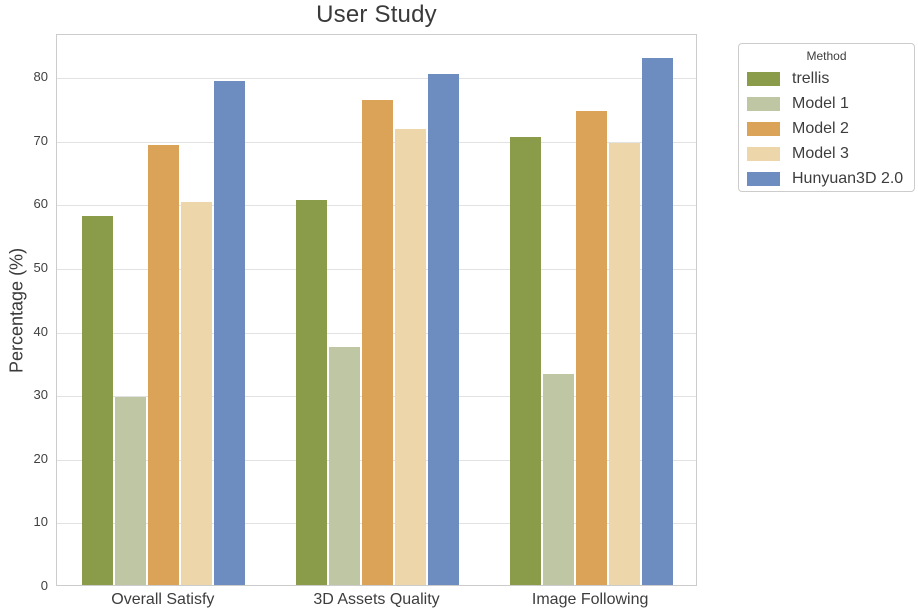 This screenshot has height=609, width=918. I want to click on legend-label: Model 1, so click(820, 103).